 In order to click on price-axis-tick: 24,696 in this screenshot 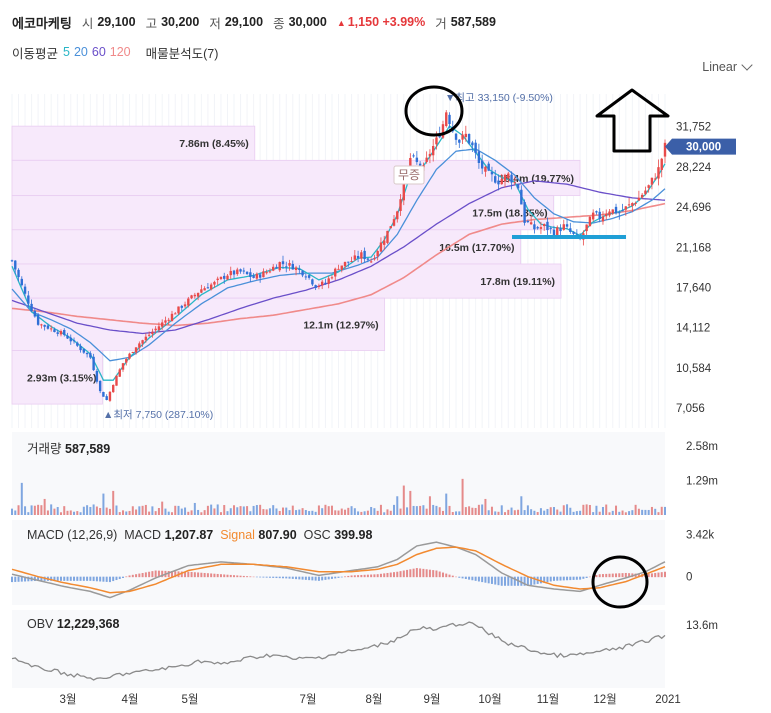, I will do `click(693, 208)`.